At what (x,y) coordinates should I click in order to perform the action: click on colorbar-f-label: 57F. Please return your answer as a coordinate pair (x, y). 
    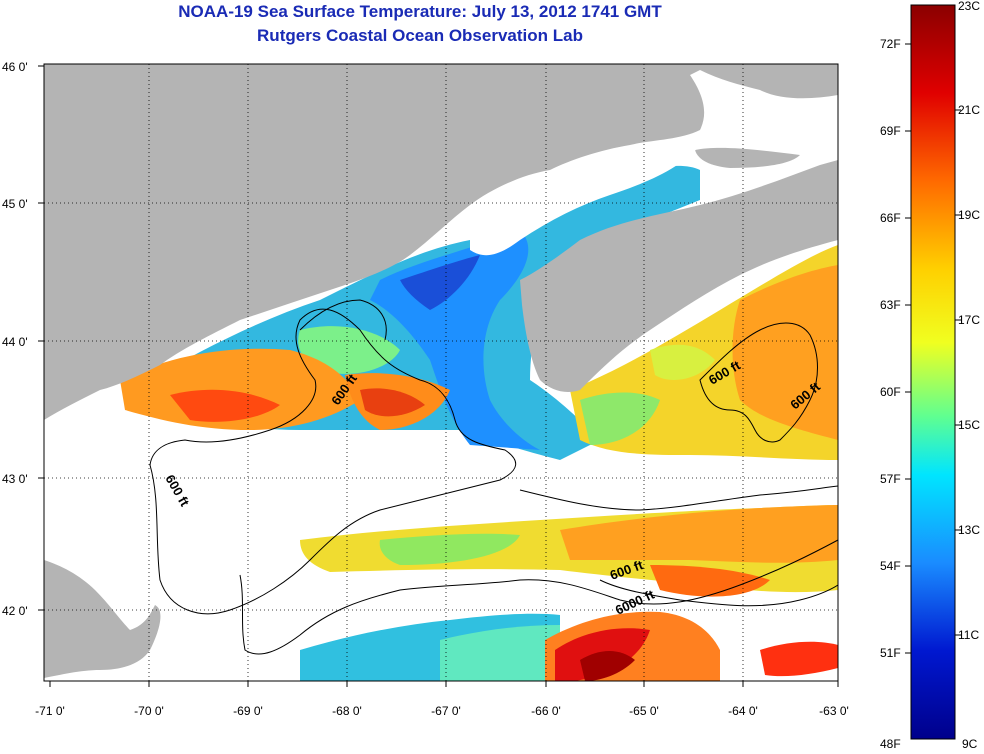
    Looking at the image, I should click on (890, 479).